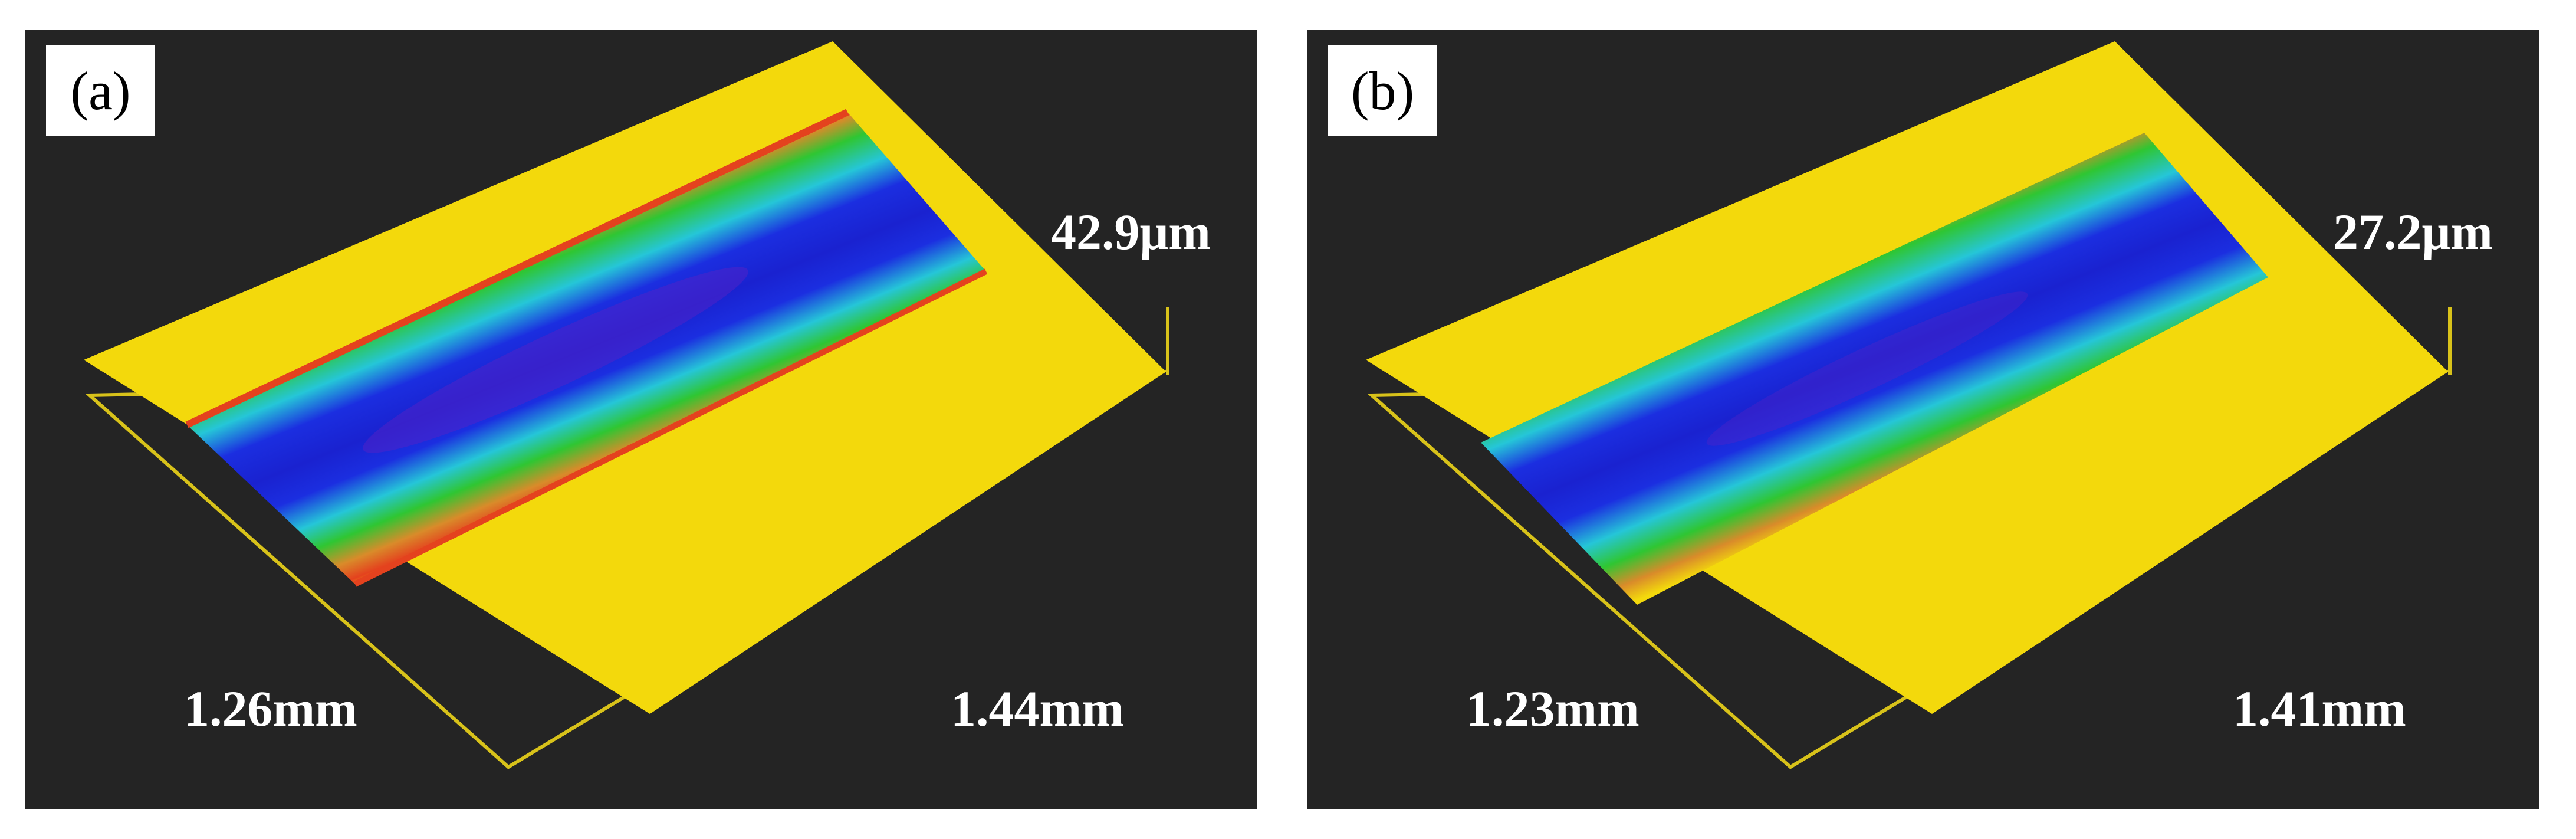 This screenshot has width=2576, height=839. I want to click on groove-edge-lower, so click(671, 427).